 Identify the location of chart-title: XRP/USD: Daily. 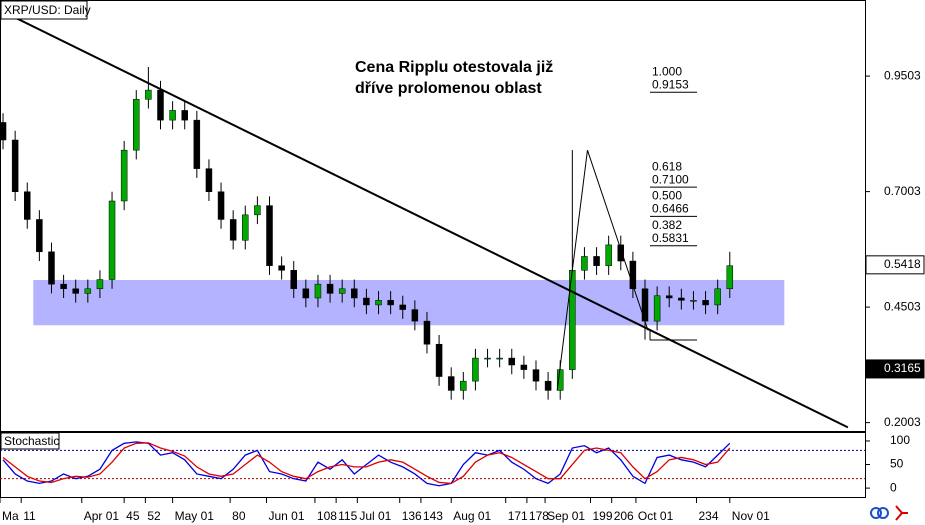
(47, 10).